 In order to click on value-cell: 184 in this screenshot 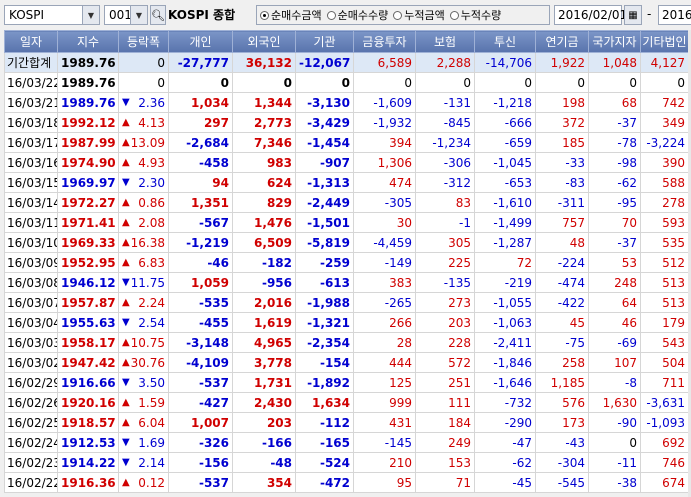, I will do `click(445, 422)`.